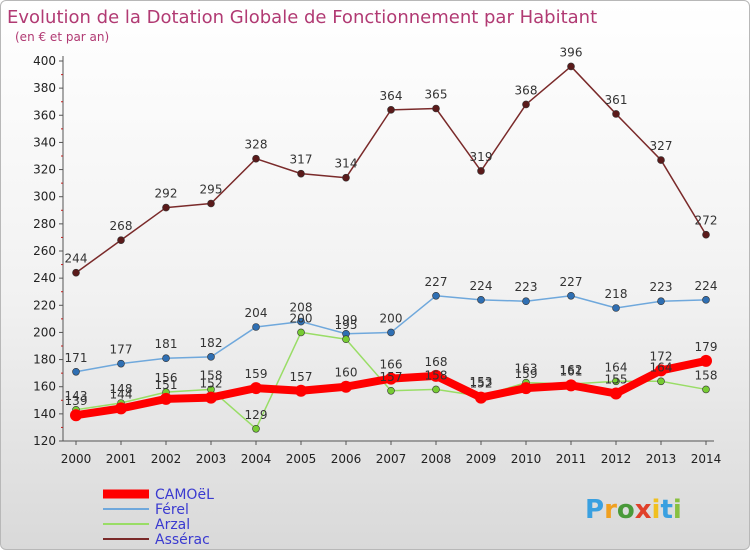 The height and width of the screenshot is (550, 750). I want to click on data-label: 227, so click(436, 282).